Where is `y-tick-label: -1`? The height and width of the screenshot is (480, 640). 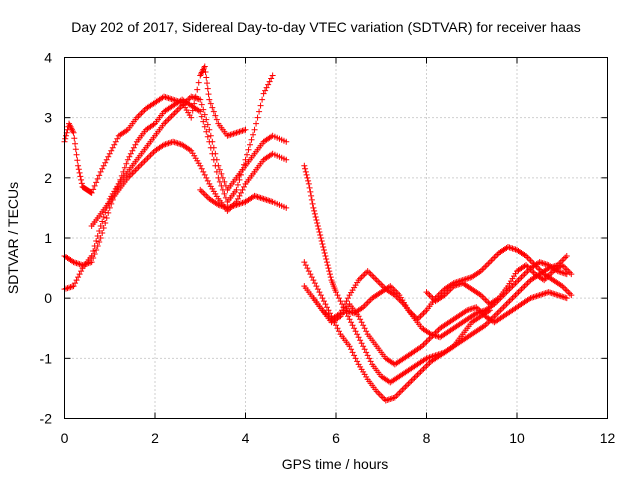
y-tick-label: -1 is located at coordinates (46, 358).